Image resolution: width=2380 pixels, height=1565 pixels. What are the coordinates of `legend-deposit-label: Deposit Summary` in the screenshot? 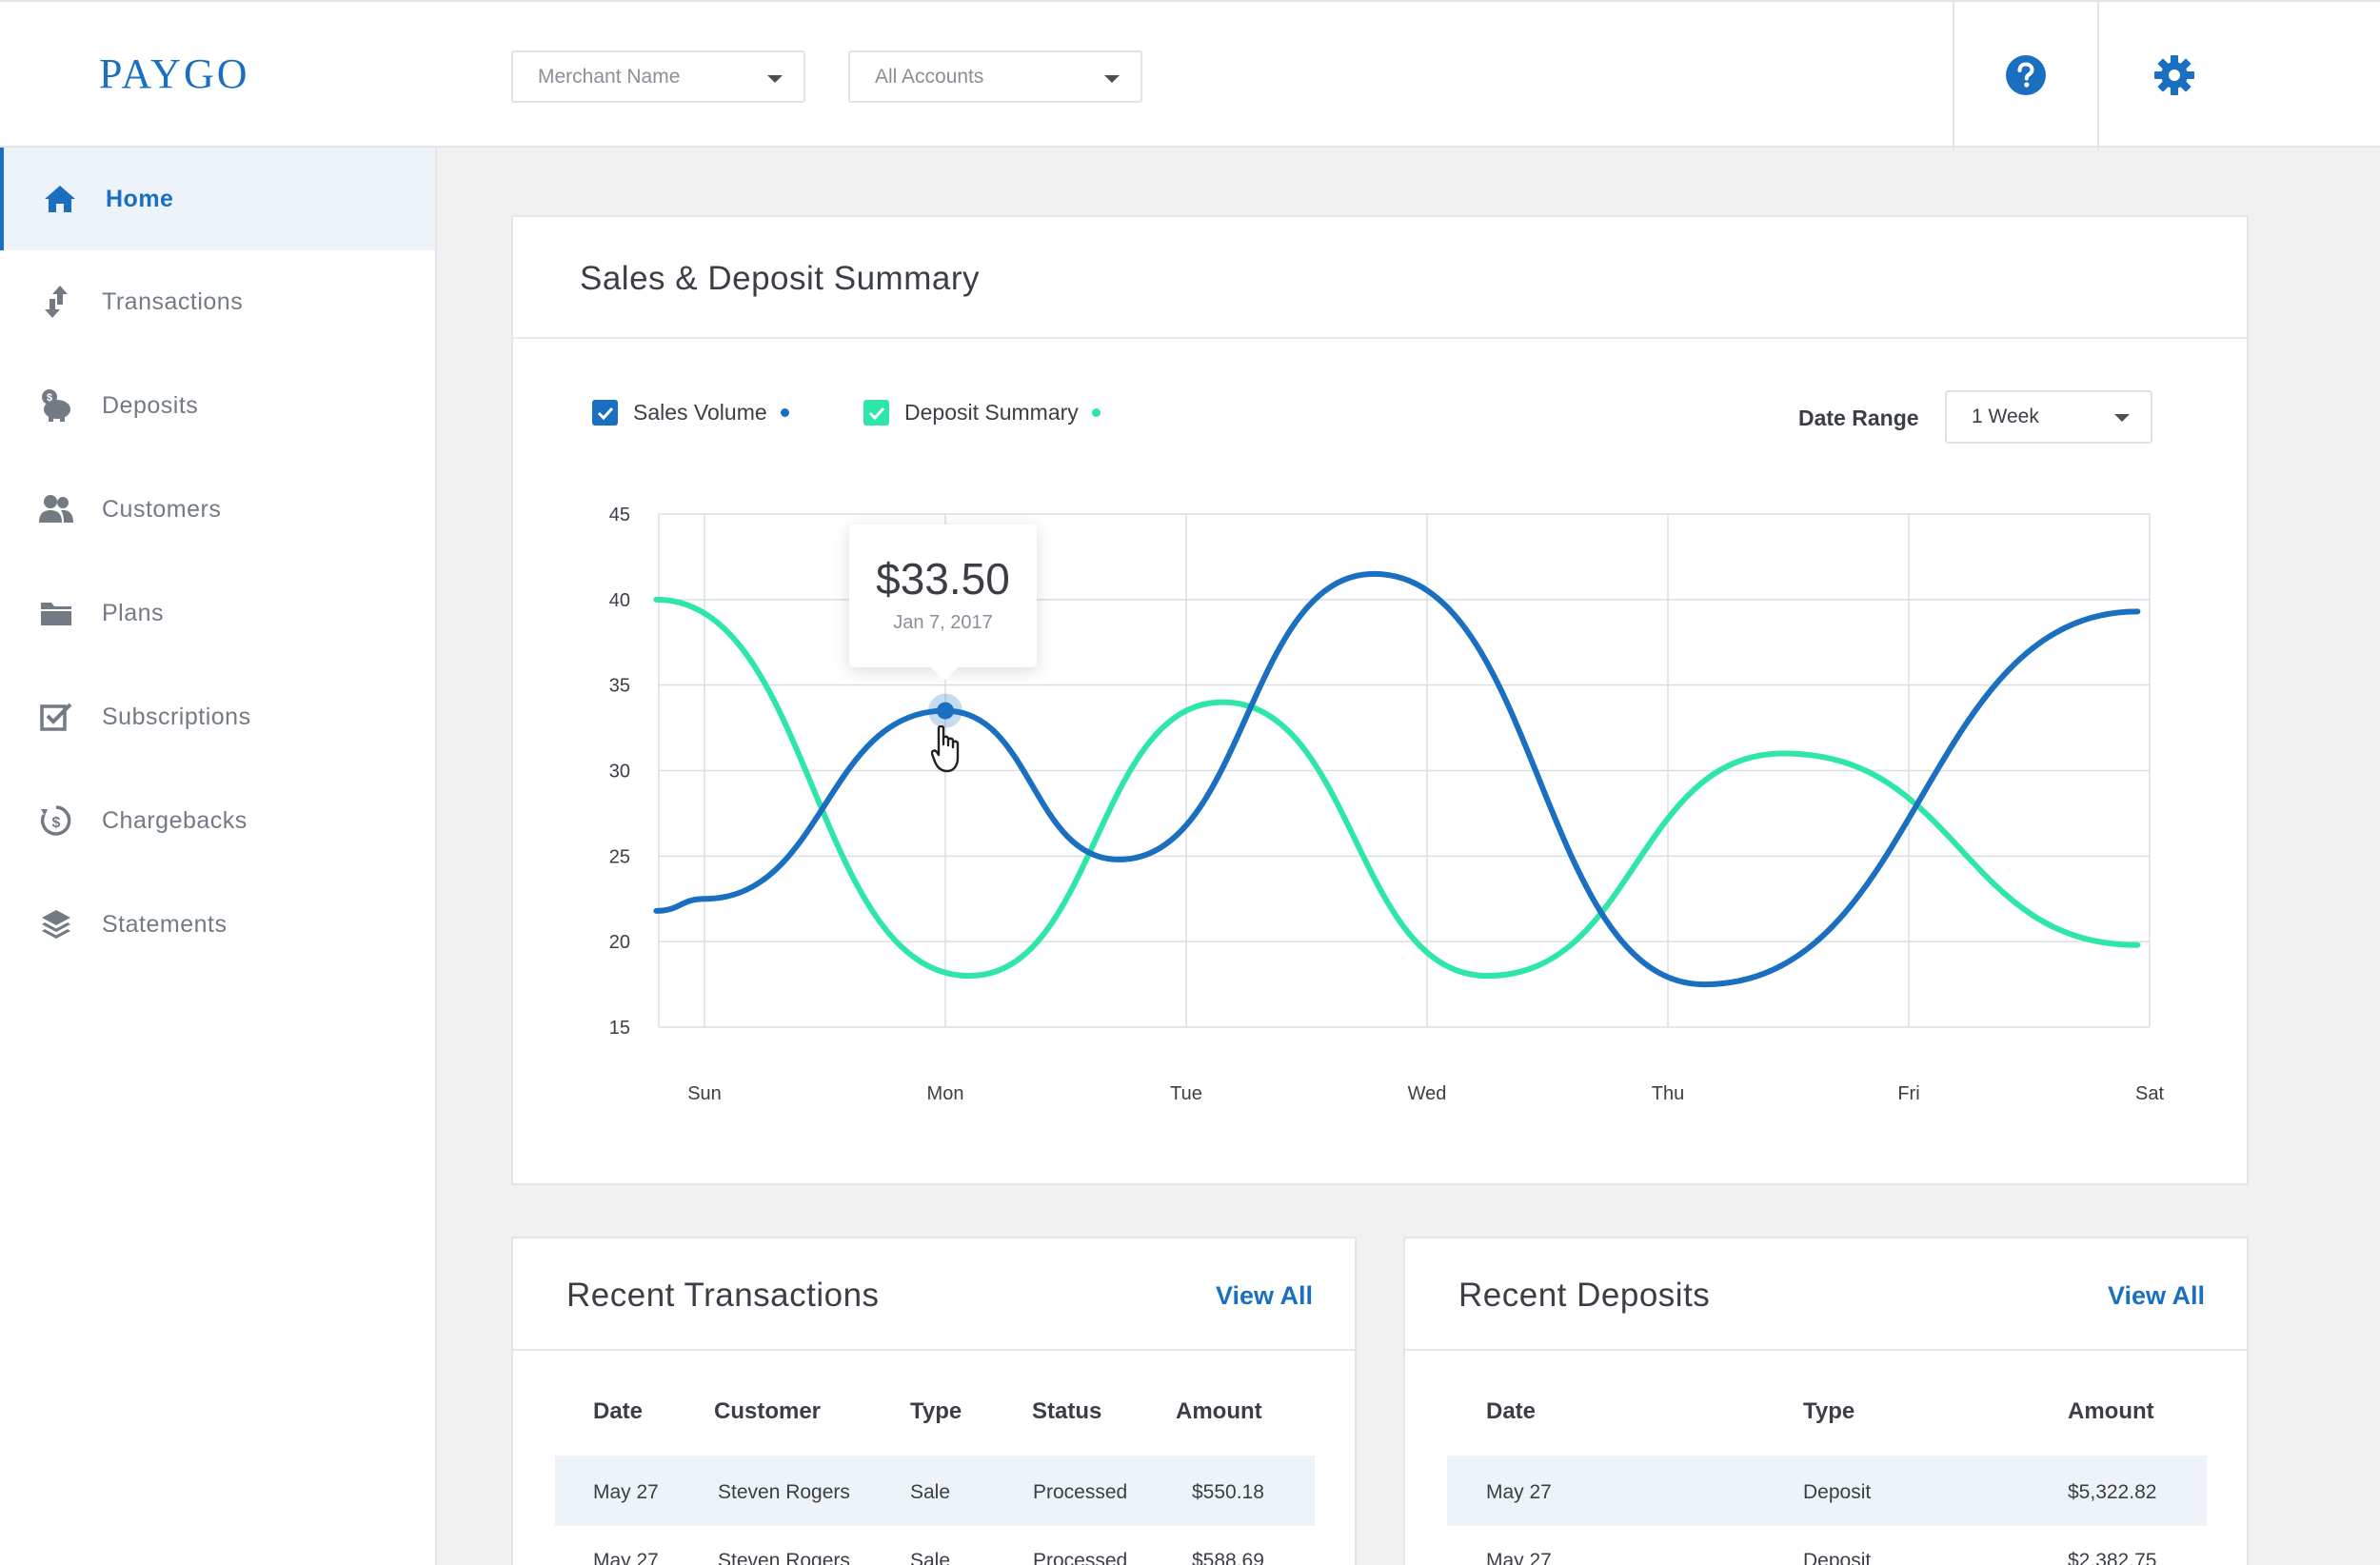 It's located at (991, 413).